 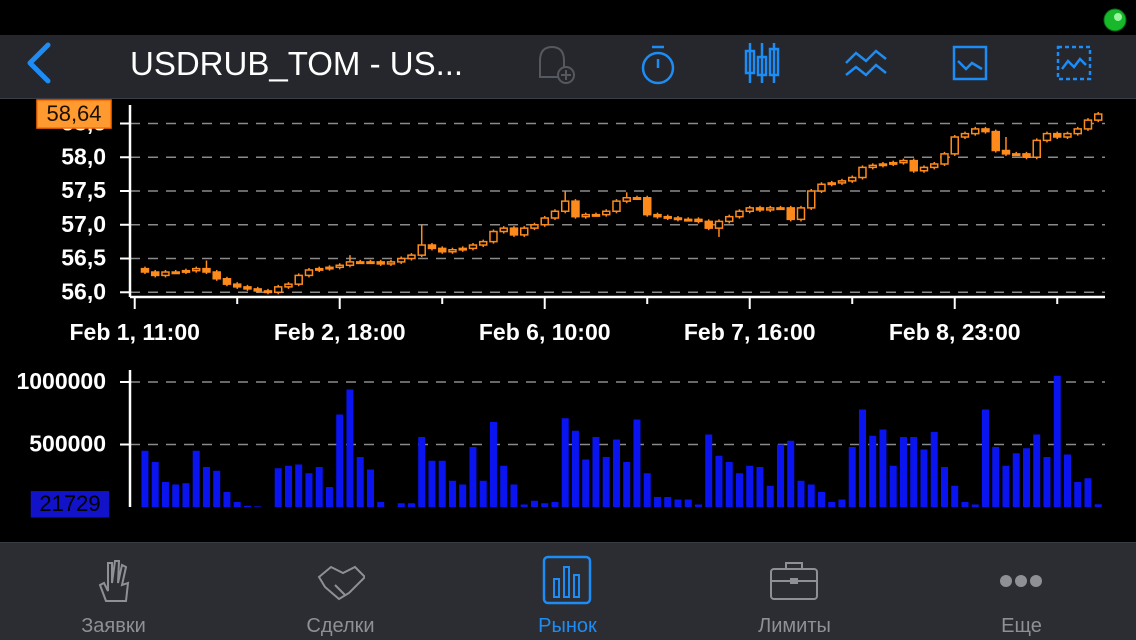 I want to click on tab: Лимиты, so click(x=794, y=591).